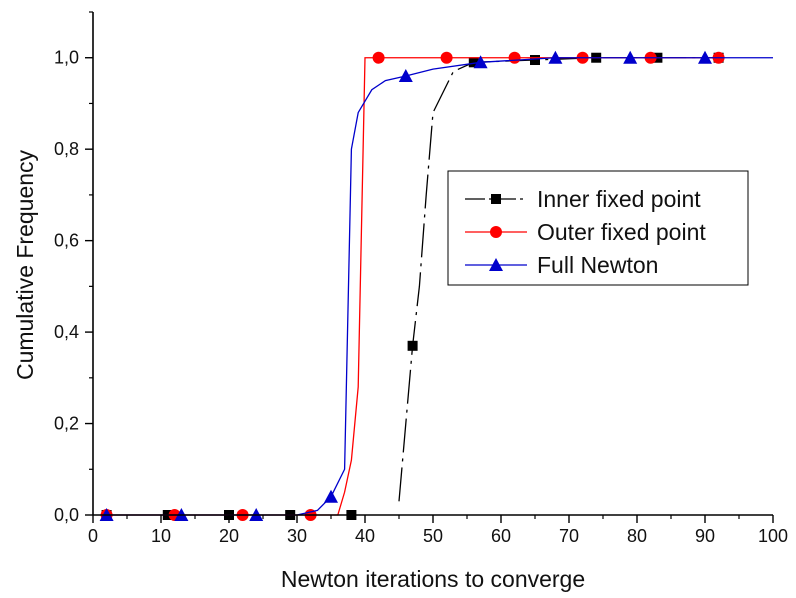 The image size is (796, 598). I want to click on legend-item-outer-fixed-point: Outer fixed point, so click(585, 232).